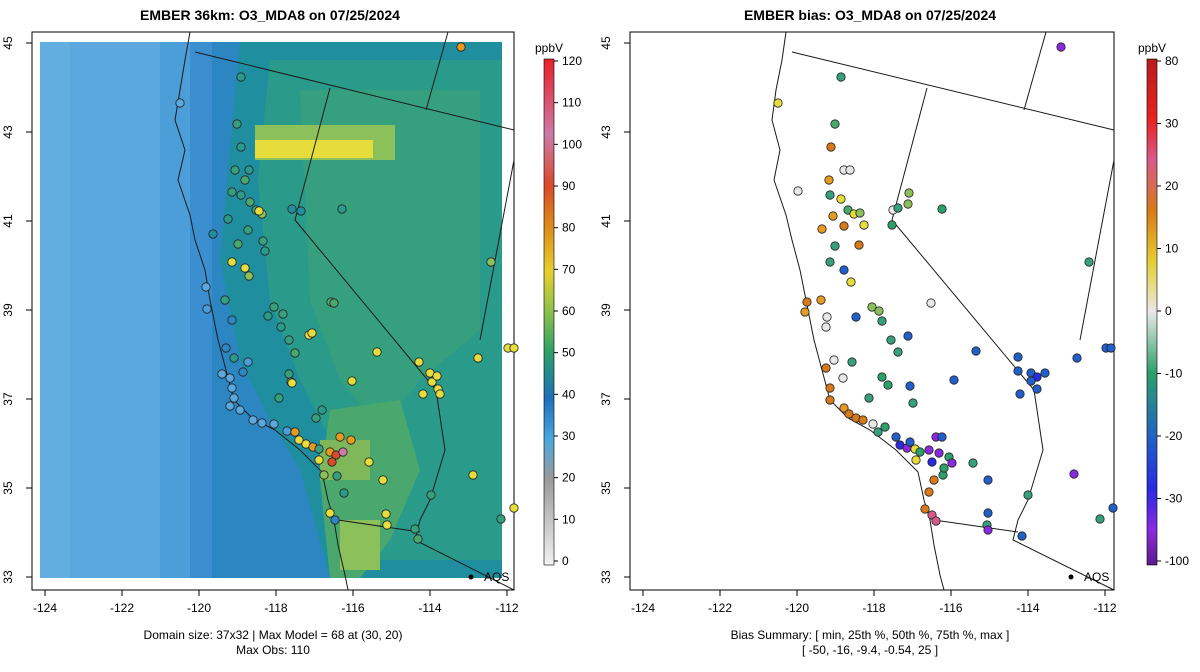  Describe the element at coordinates (1177, 561) in the screenshot. I see `colorbar-tick-label: -100` at that location.